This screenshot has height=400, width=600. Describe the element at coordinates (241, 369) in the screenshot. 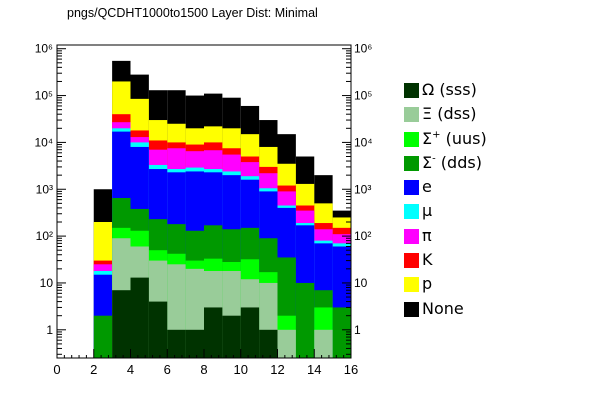

I see `x-tick-label: 10` at that location.